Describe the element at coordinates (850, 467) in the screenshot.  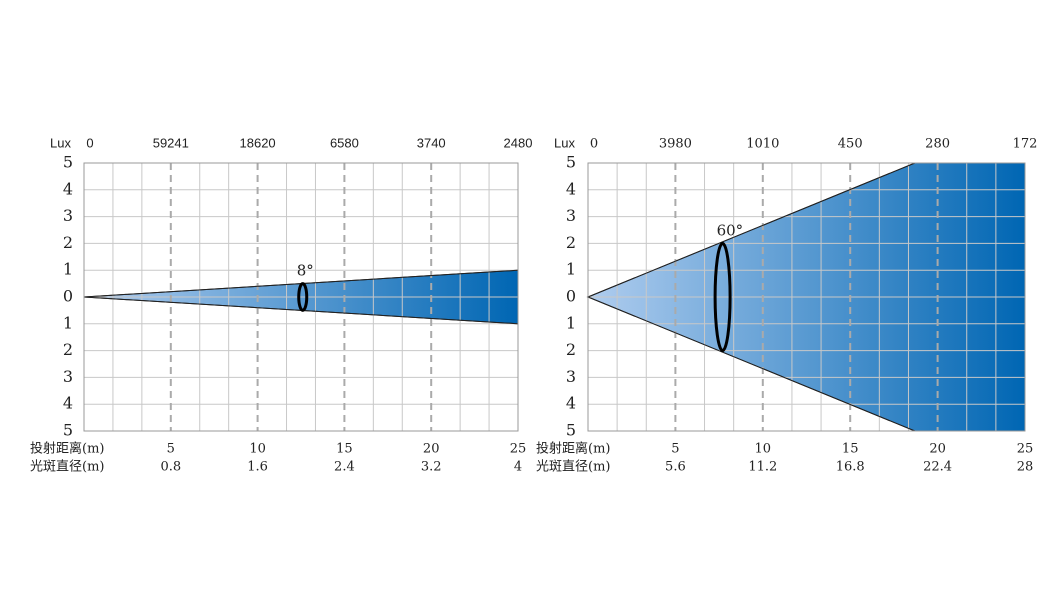
I see `spot-diameter: 16.8` at that location.